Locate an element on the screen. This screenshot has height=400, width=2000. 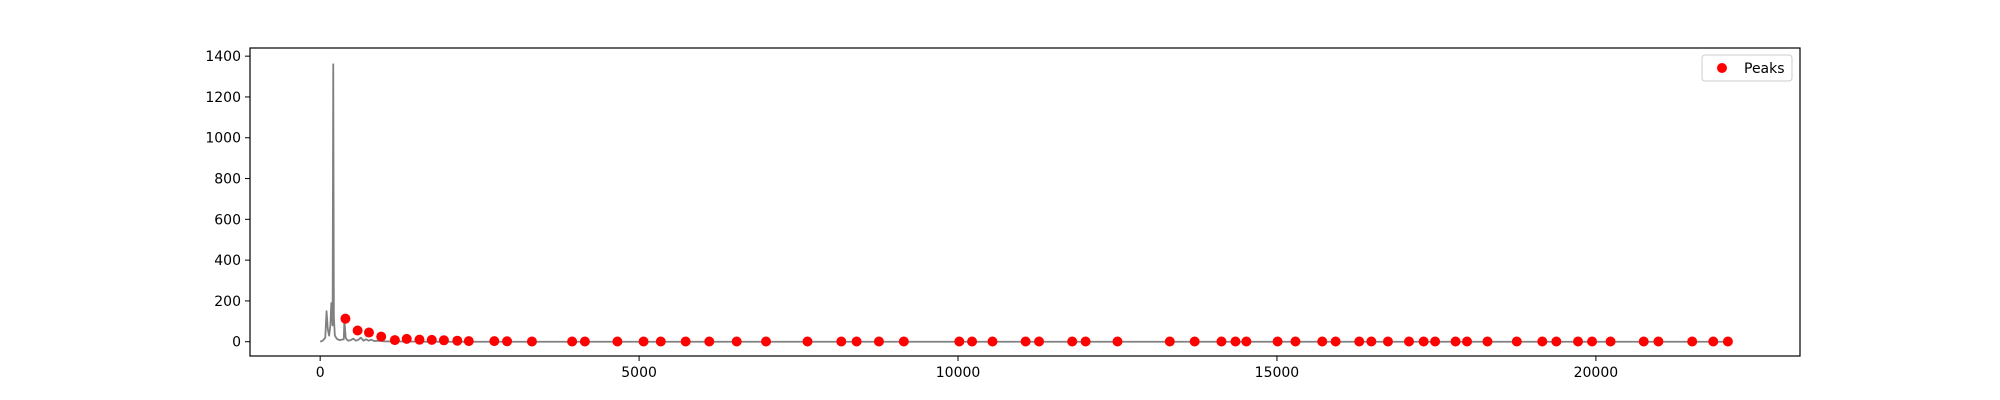
y-tick-label: 1400 is located at coordinates (223, 57).